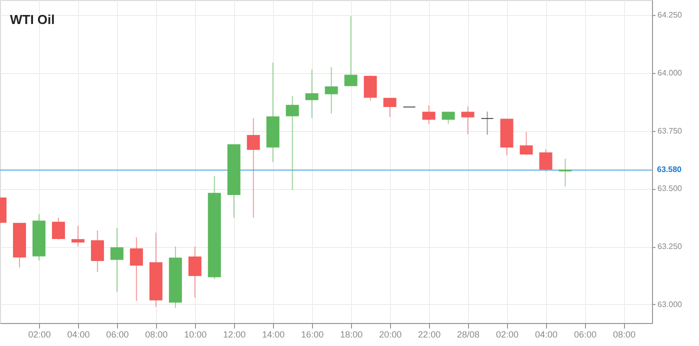 This screenshot has height=346, width=699. What do you see at coordinates (351, 335) in the screenshot?
I see `x-tick-label: 18:00` at bounding box center [351, 335].